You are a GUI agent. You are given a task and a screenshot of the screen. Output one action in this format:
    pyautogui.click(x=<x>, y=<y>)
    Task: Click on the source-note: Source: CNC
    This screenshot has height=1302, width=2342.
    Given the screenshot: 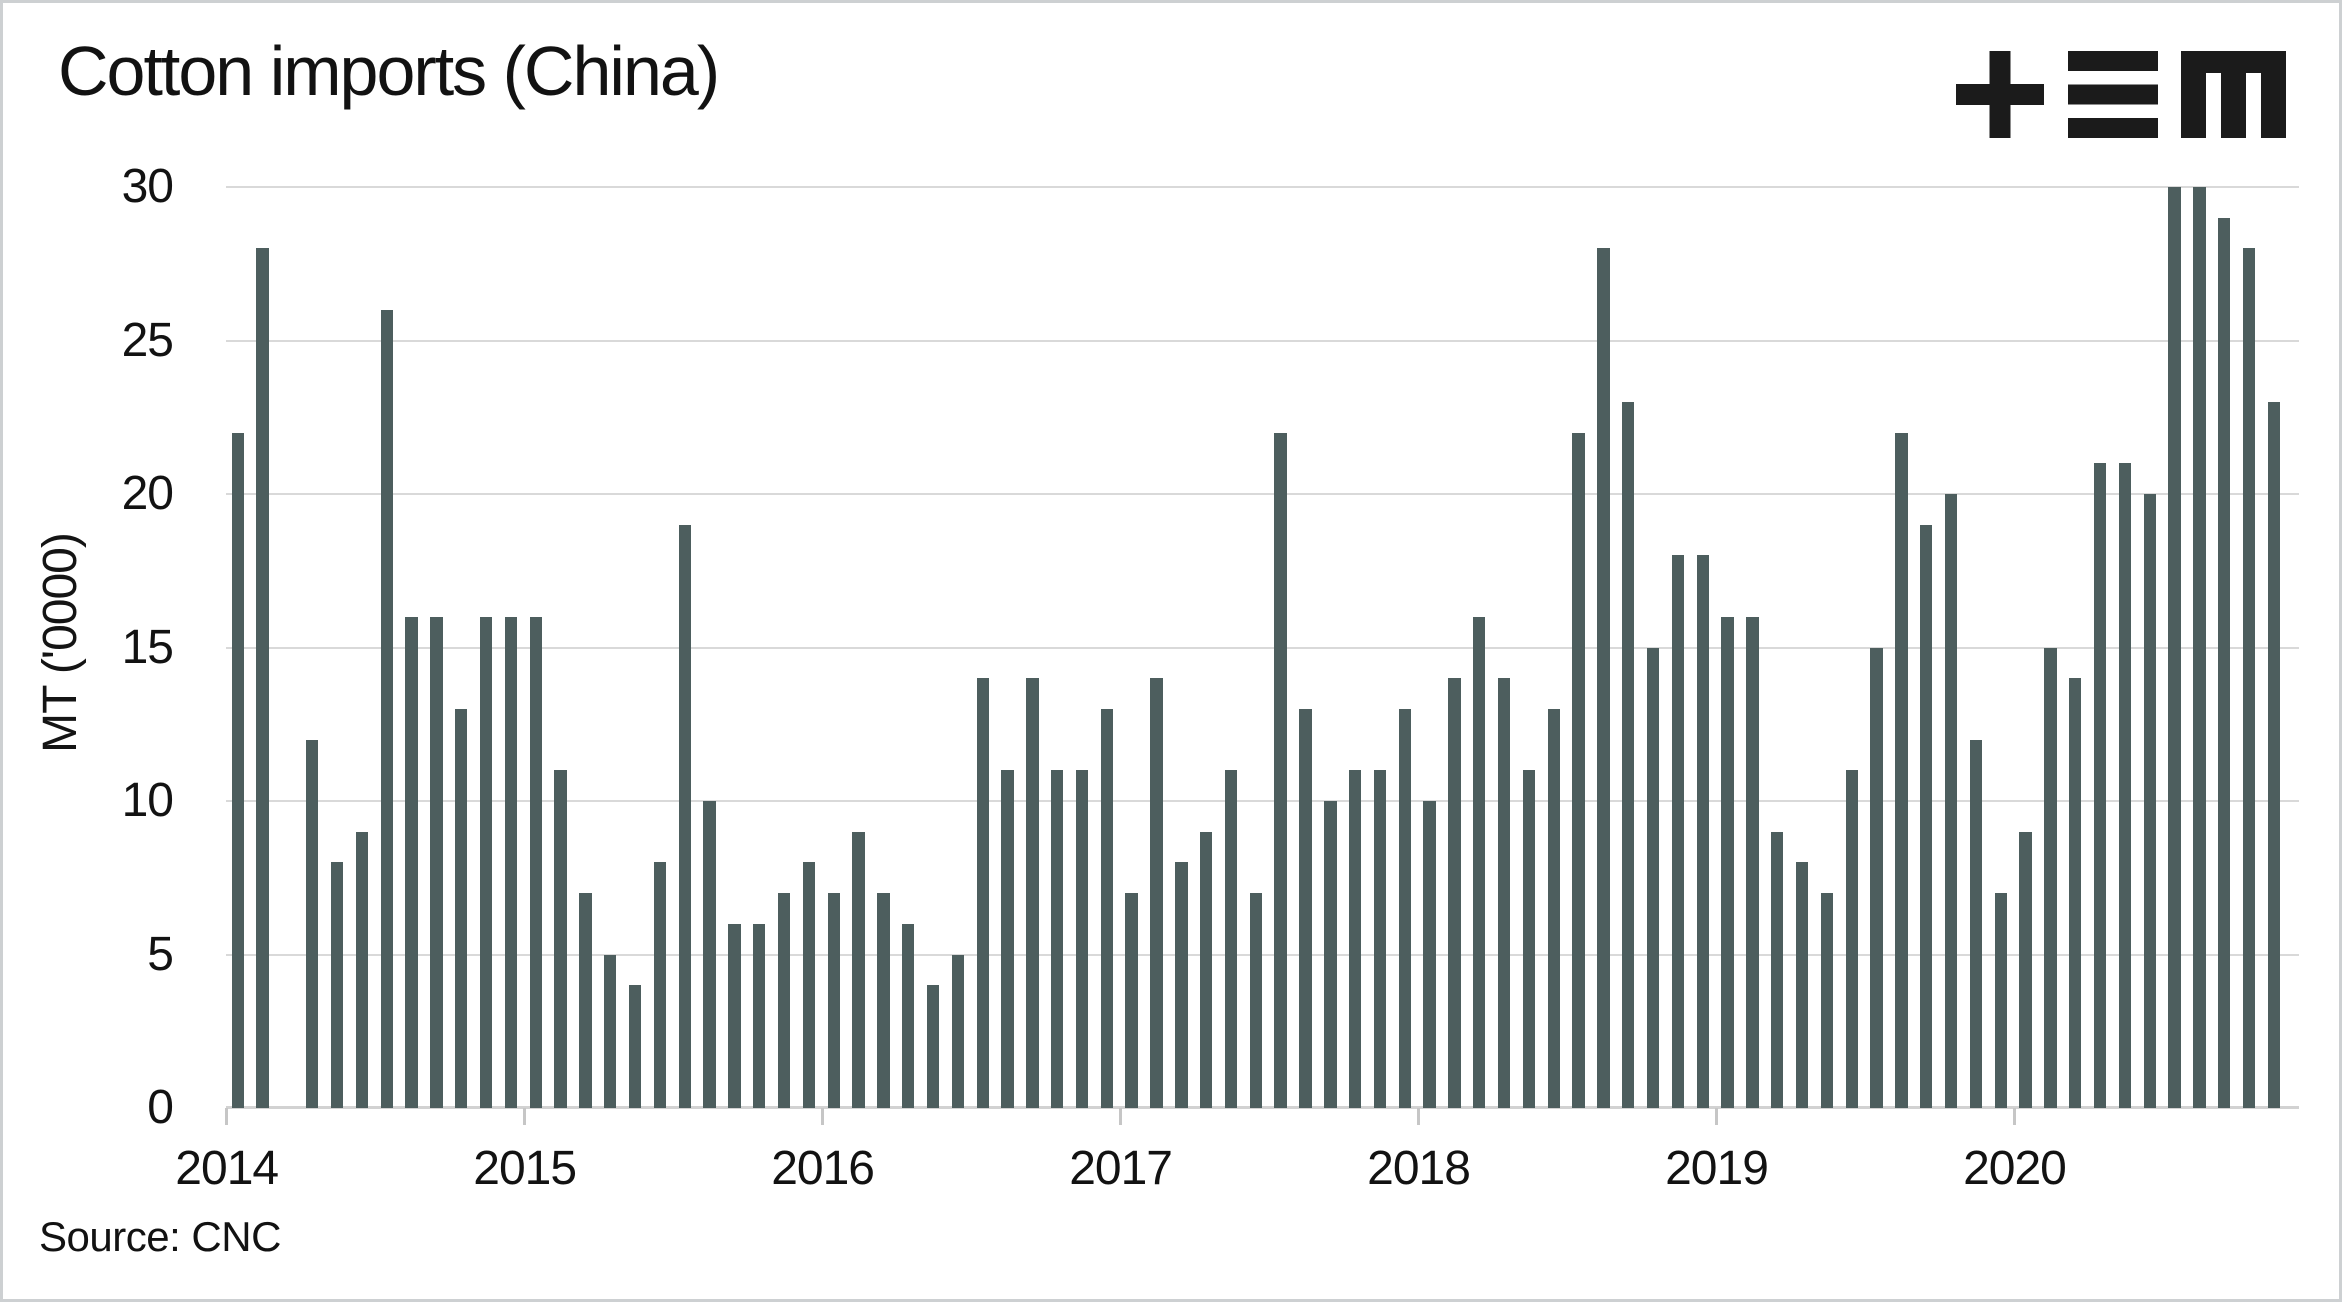 What is the action you would take?
    pyautogui.click(x=160, y=1236)
    